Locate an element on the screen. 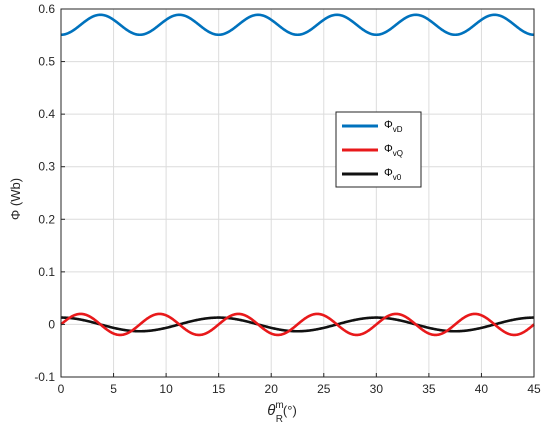 The width and height of the screenshot is (550, 436). x-tick-label: 25 is located at coordinates (324, 389).